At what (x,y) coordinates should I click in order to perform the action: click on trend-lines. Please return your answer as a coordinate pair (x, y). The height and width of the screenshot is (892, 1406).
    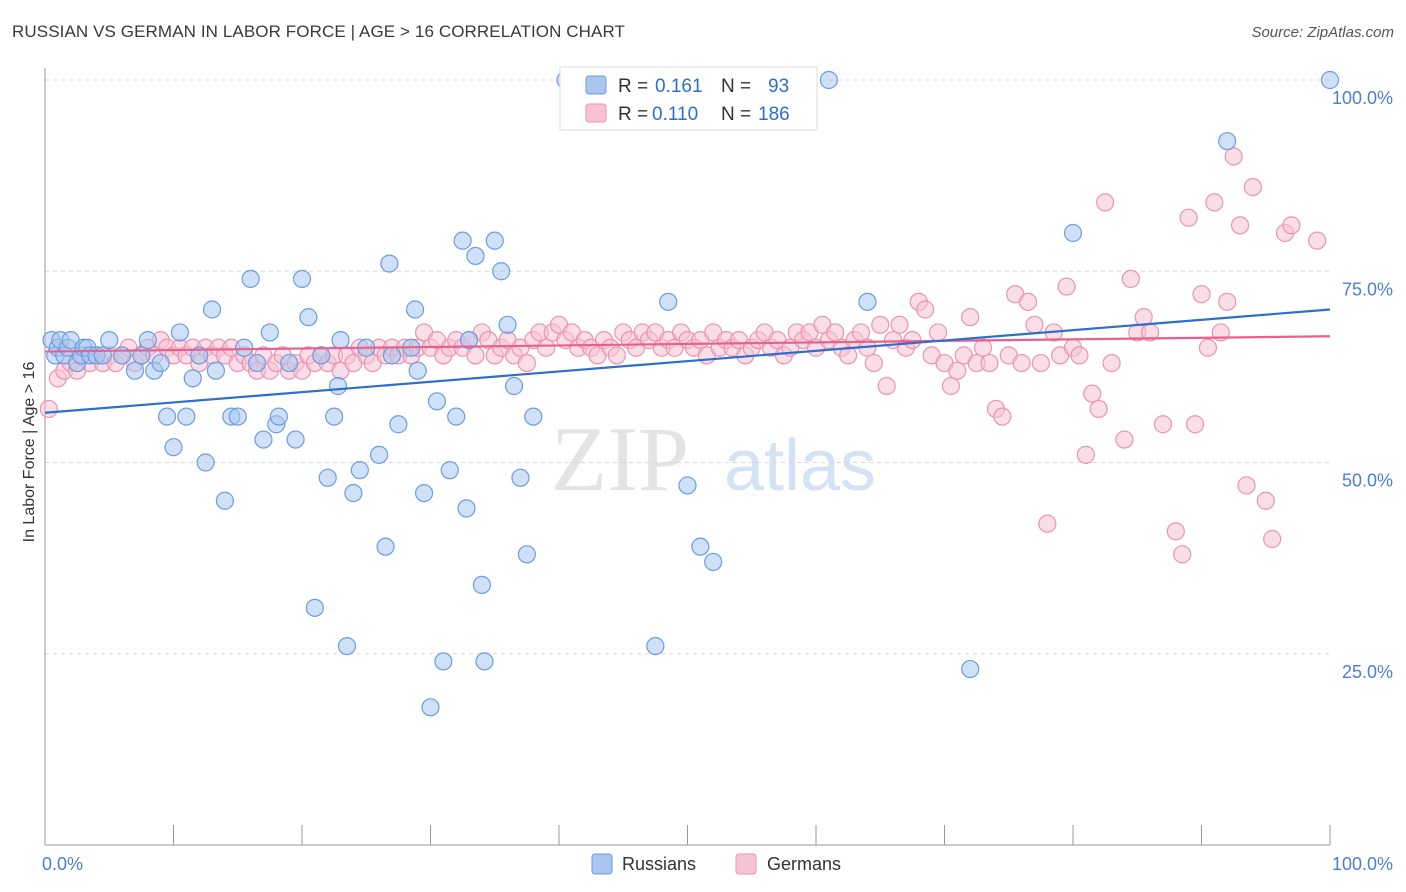
    Looking at the image, I should click on (687, 361).